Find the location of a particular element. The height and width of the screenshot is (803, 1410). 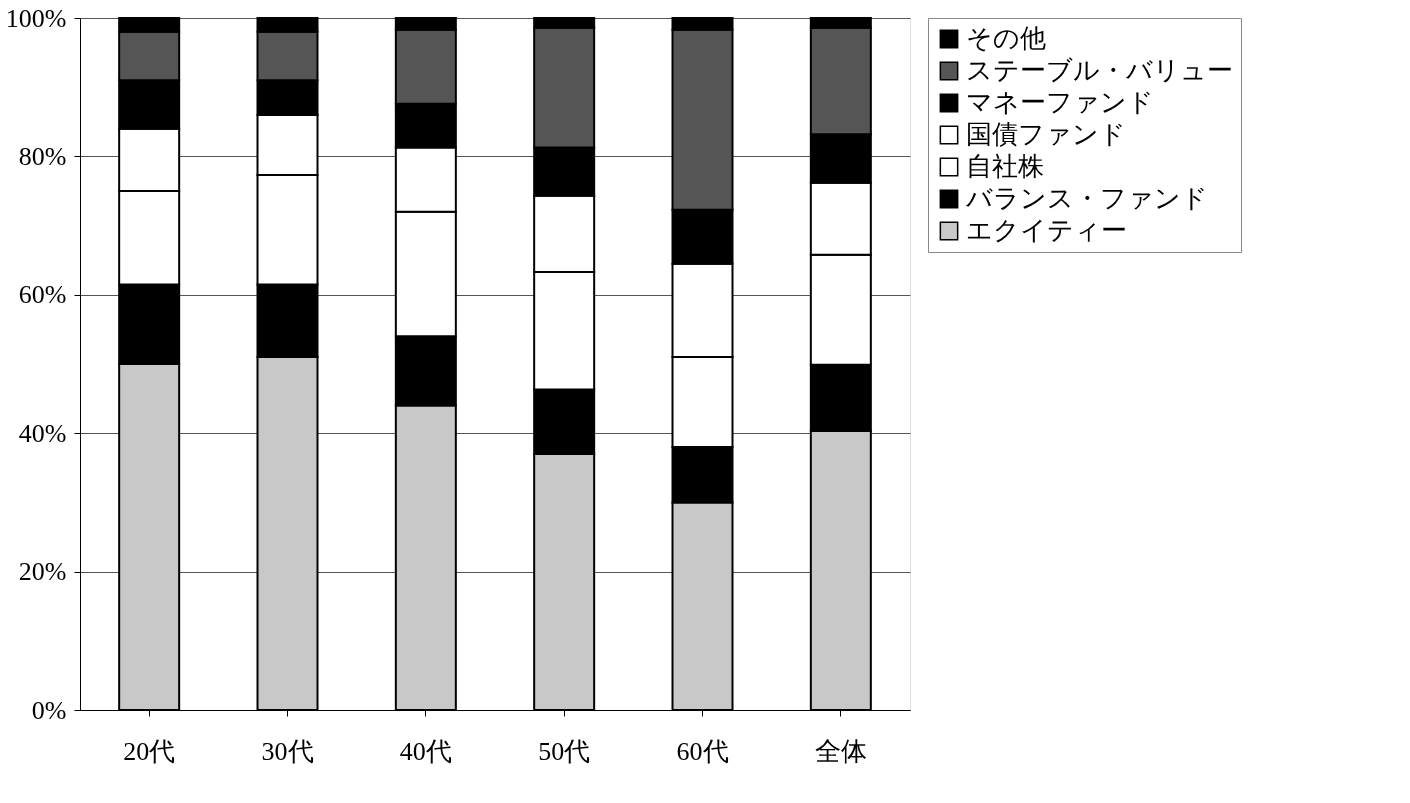

x-tick-label: 全体 is located at coordinates (840, 751).